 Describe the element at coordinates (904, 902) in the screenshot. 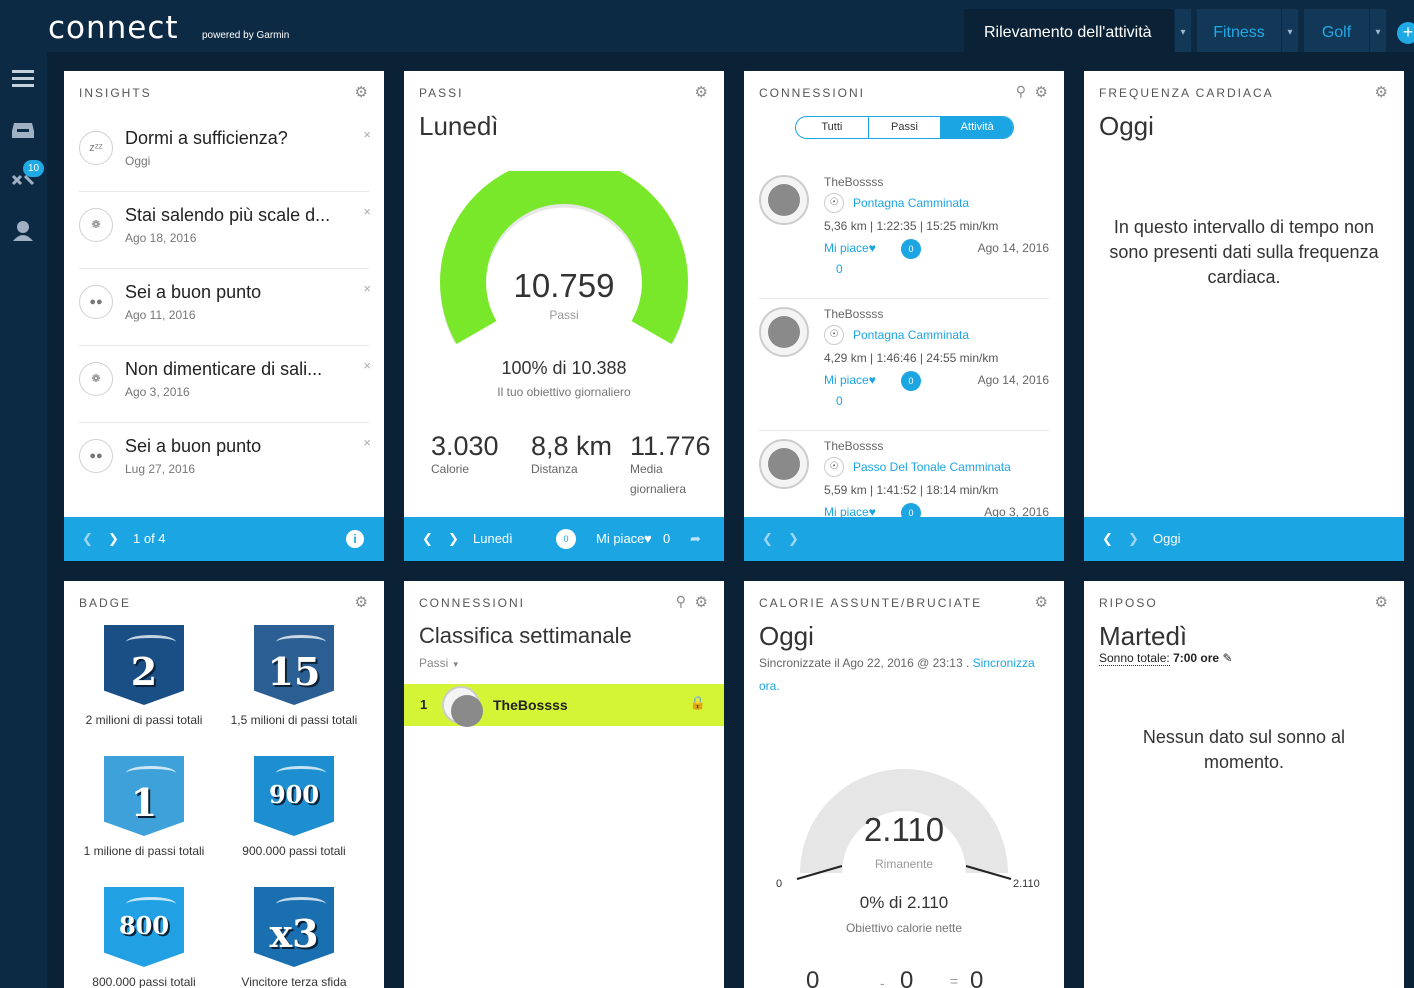

I see `calories-goal: 0% di 2.110` at that location.